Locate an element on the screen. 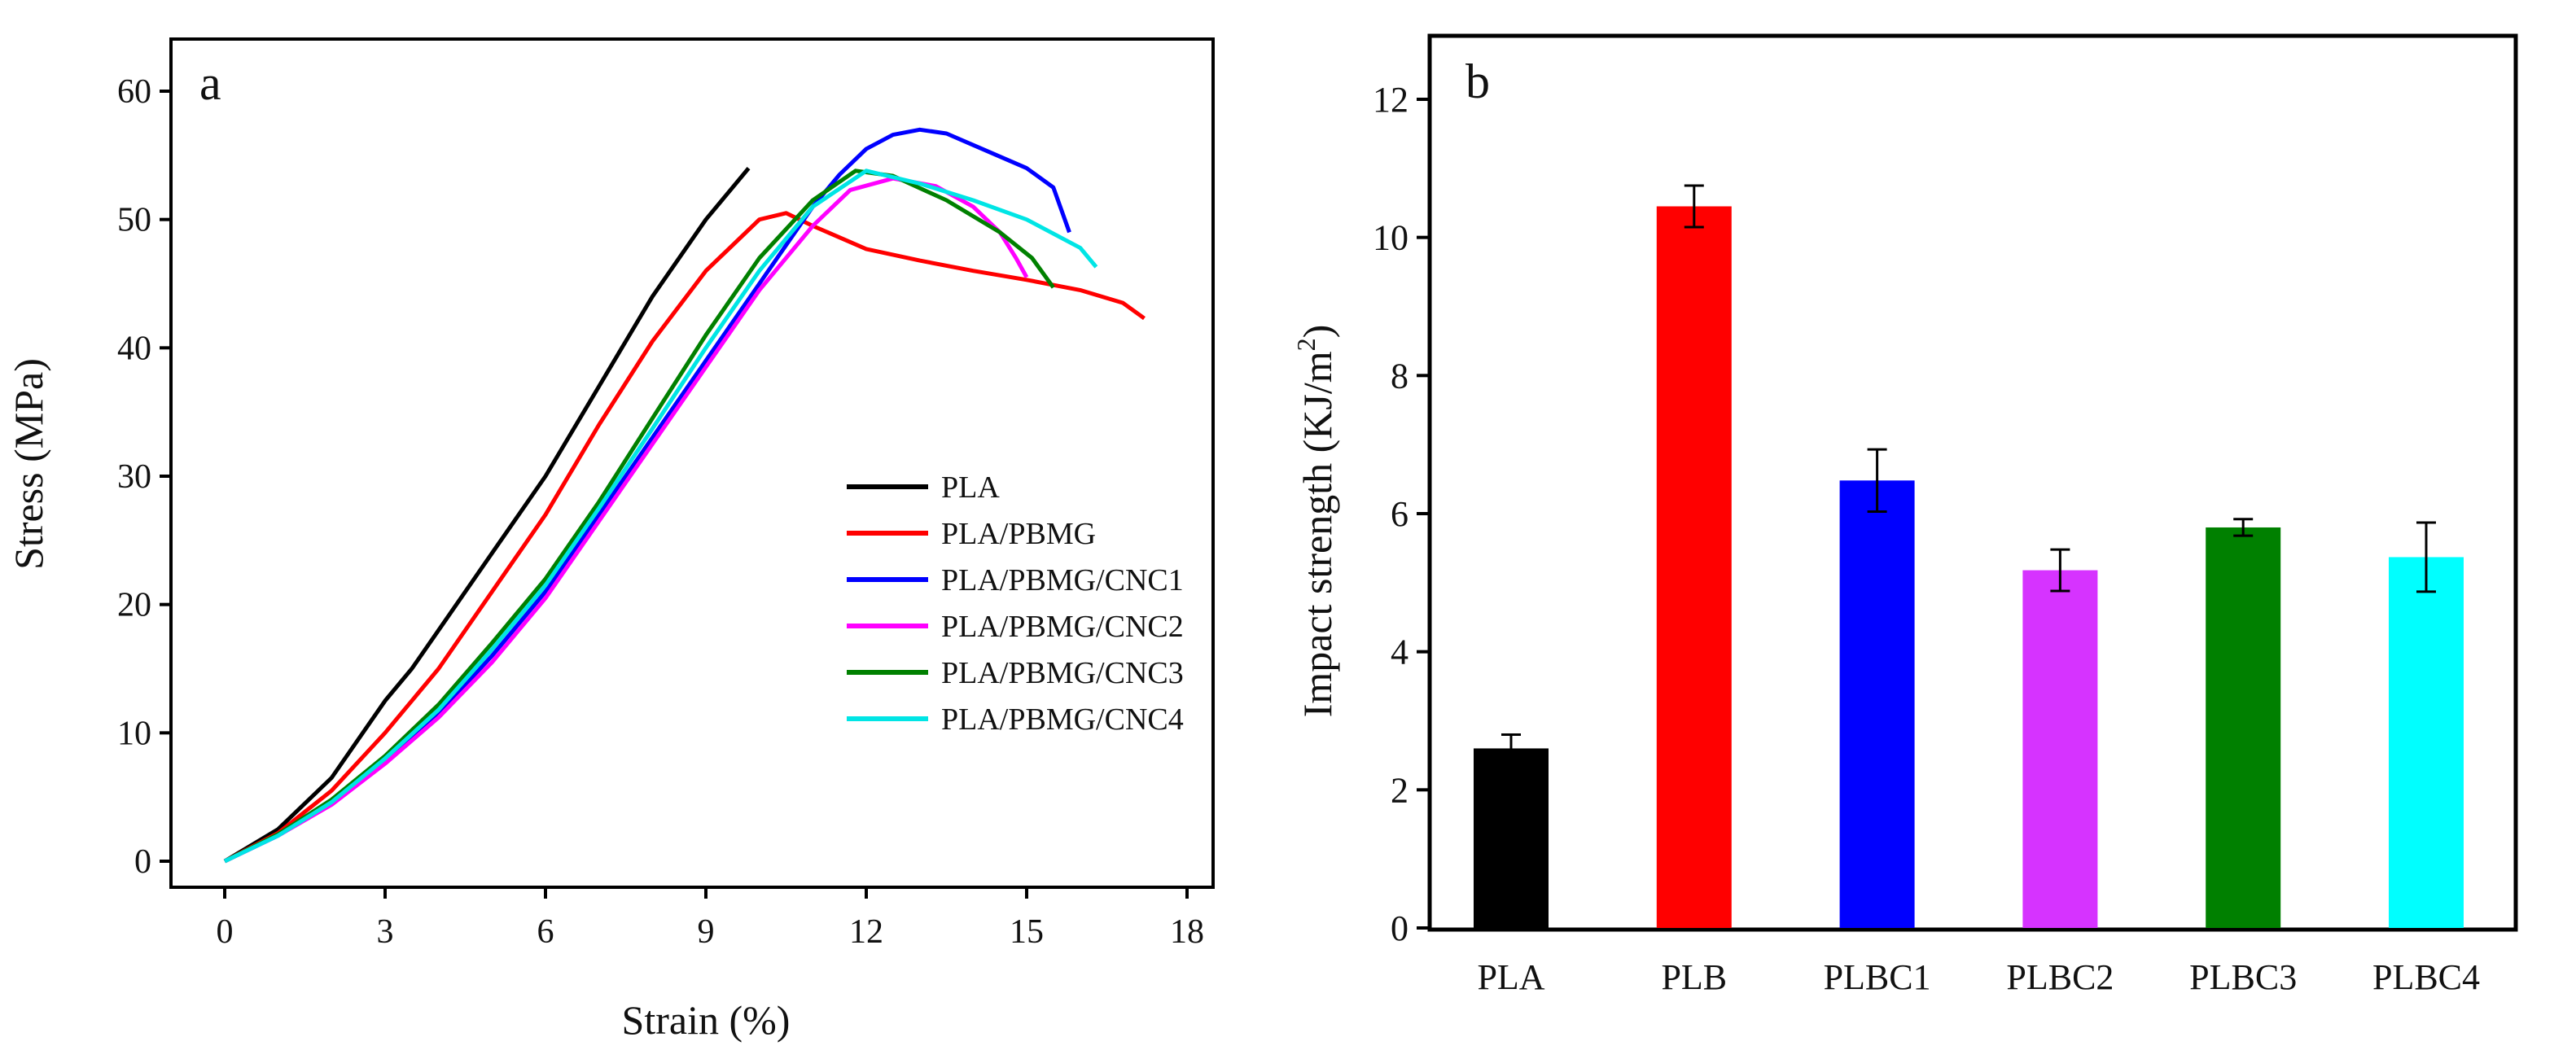 The height and width of the screenshot is (1059, 2576). x-tick-label: PLBC2 is located at coordinates (2060, 977).